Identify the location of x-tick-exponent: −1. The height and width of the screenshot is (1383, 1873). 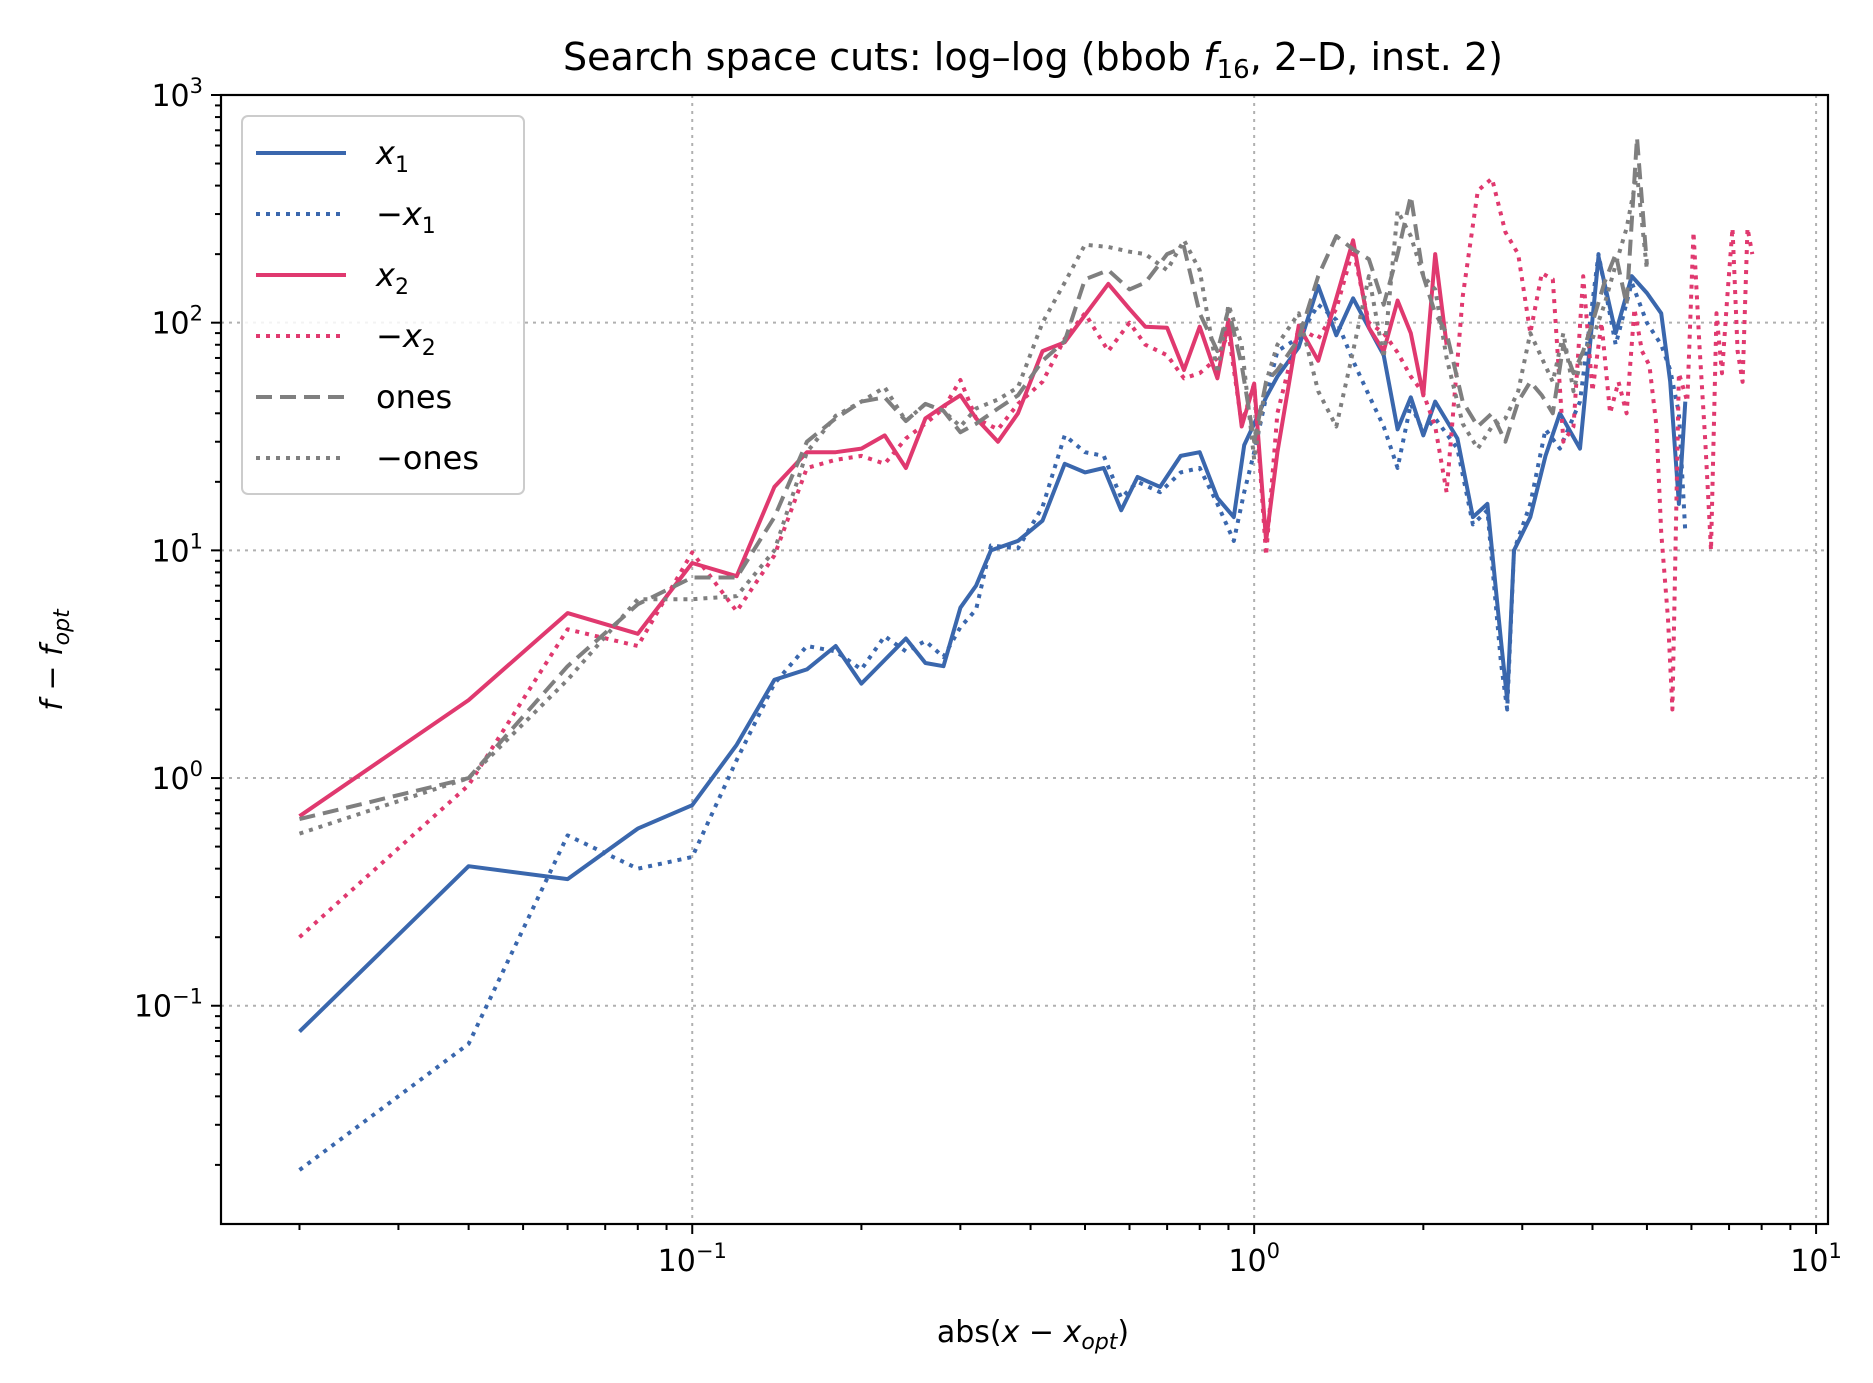
(711, 1251).